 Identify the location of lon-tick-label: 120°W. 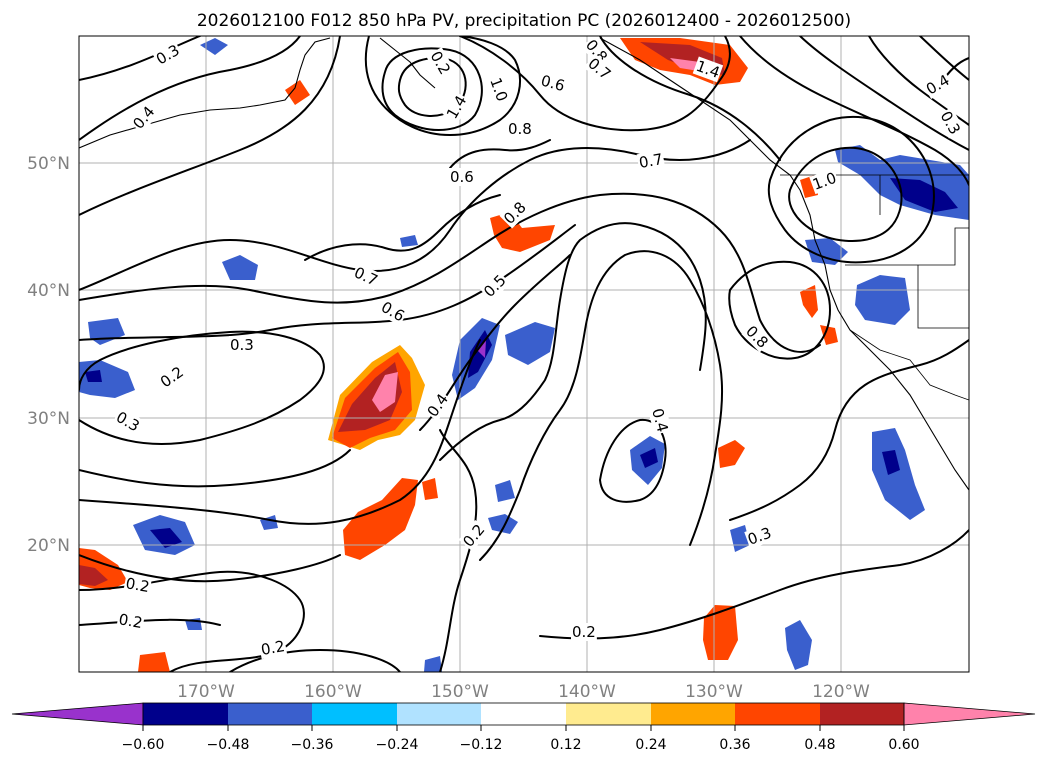
(841, 692).